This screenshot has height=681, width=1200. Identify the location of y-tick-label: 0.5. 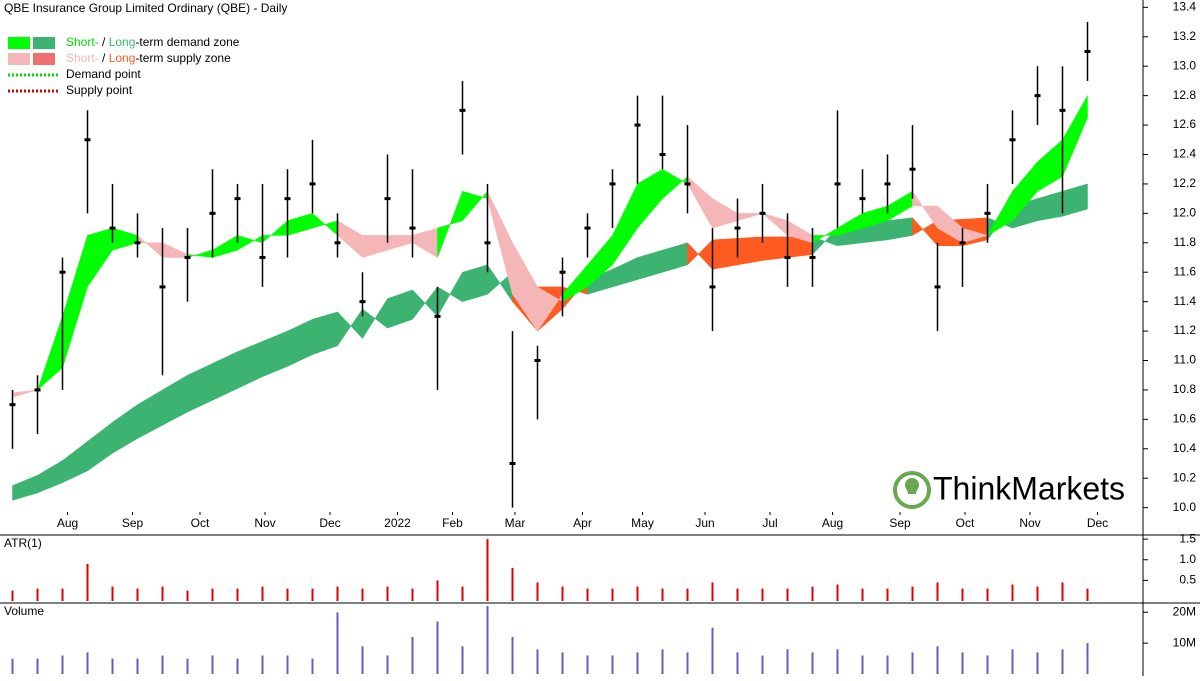
(1187, 580).